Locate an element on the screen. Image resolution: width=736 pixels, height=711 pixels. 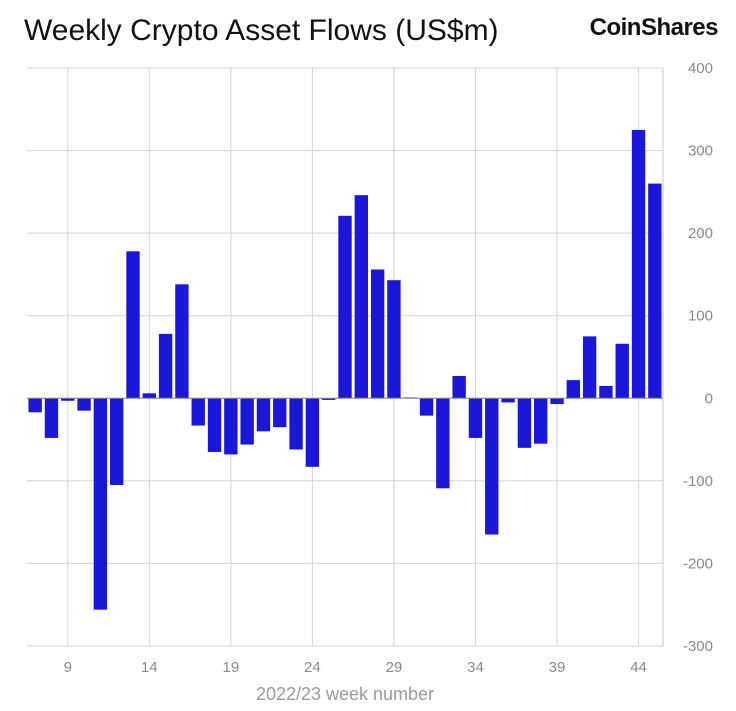
y-tick-label: 0 is located at coordinates (709, 398).